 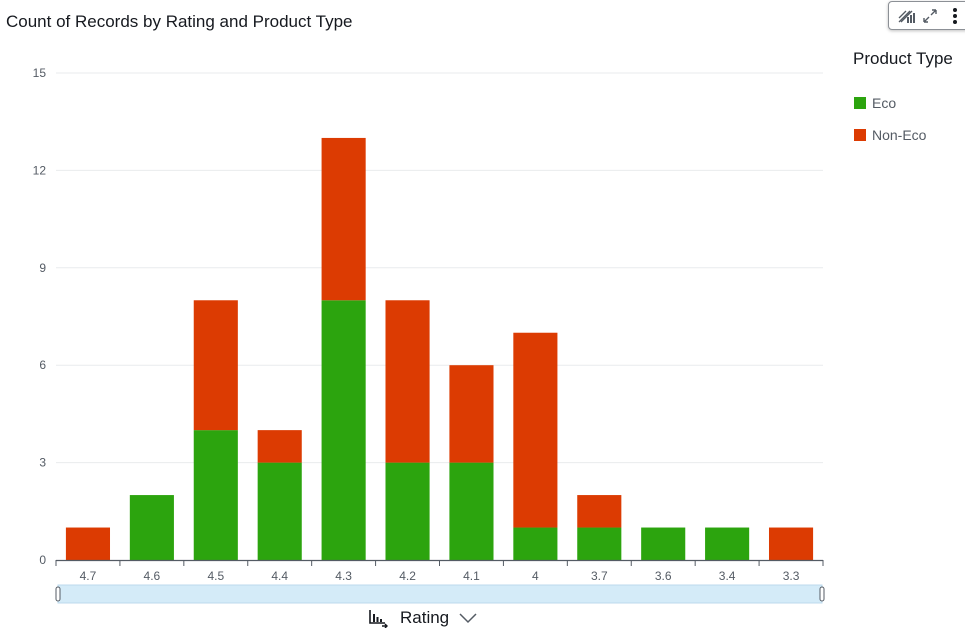 I want to click on x-tick-label: 3.4, so click(x=727, y=576).